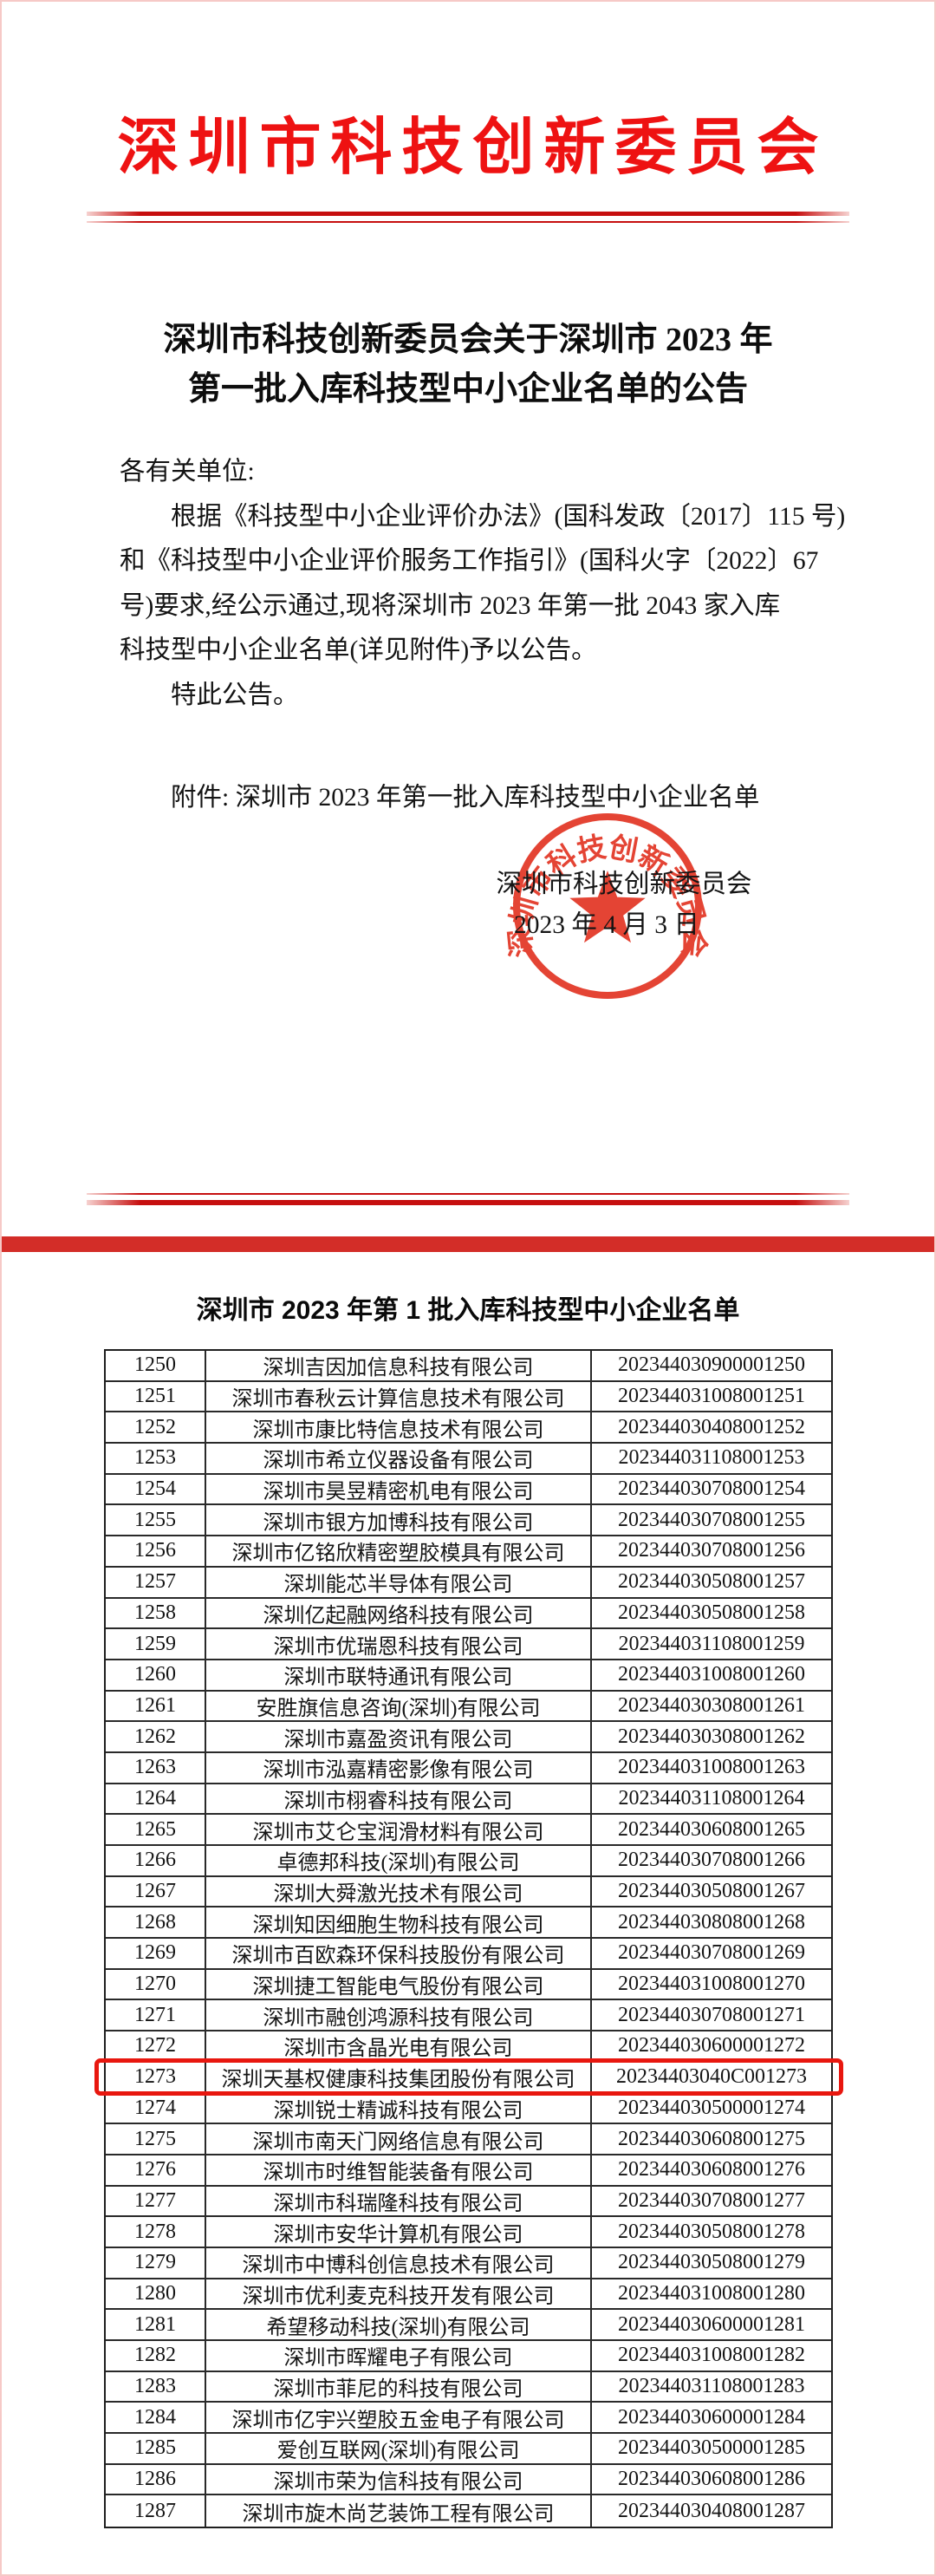 The width and height of the screenshot is (936, 2576). What do you see at coordinates (399, 1489) in the screenshot?
I see `cell-company-name: 深圳市昊昱精密机电有限公司` at bounding box center [399, 1489].